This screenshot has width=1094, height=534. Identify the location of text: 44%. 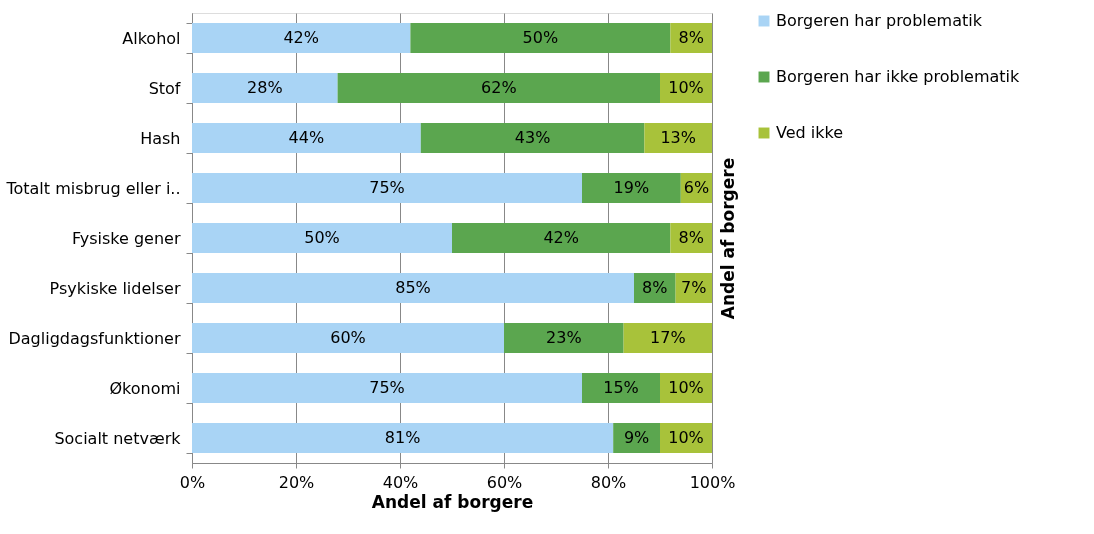
(306, 137).